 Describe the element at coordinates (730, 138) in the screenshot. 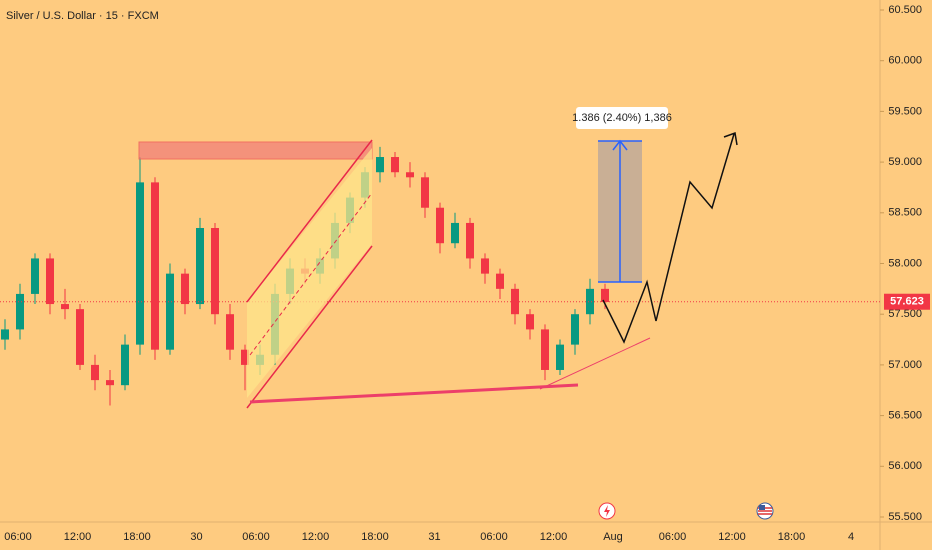

I see `projection-arrowhead` at that location.